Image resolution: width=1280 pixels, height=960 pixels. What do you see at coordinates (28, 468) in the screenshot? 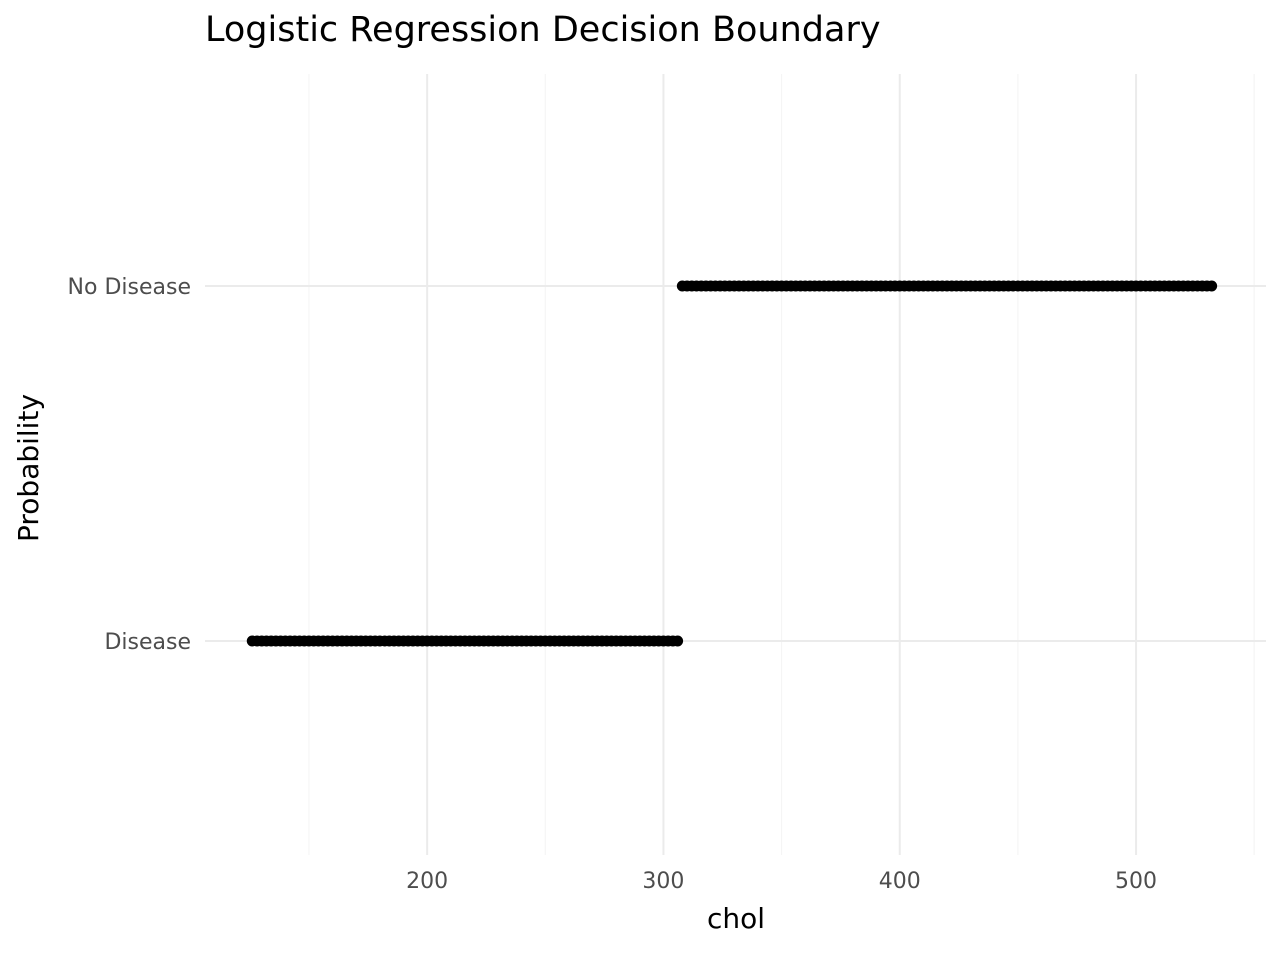
I see `y-axis-title: Probability` at bounding box center [28, 468].